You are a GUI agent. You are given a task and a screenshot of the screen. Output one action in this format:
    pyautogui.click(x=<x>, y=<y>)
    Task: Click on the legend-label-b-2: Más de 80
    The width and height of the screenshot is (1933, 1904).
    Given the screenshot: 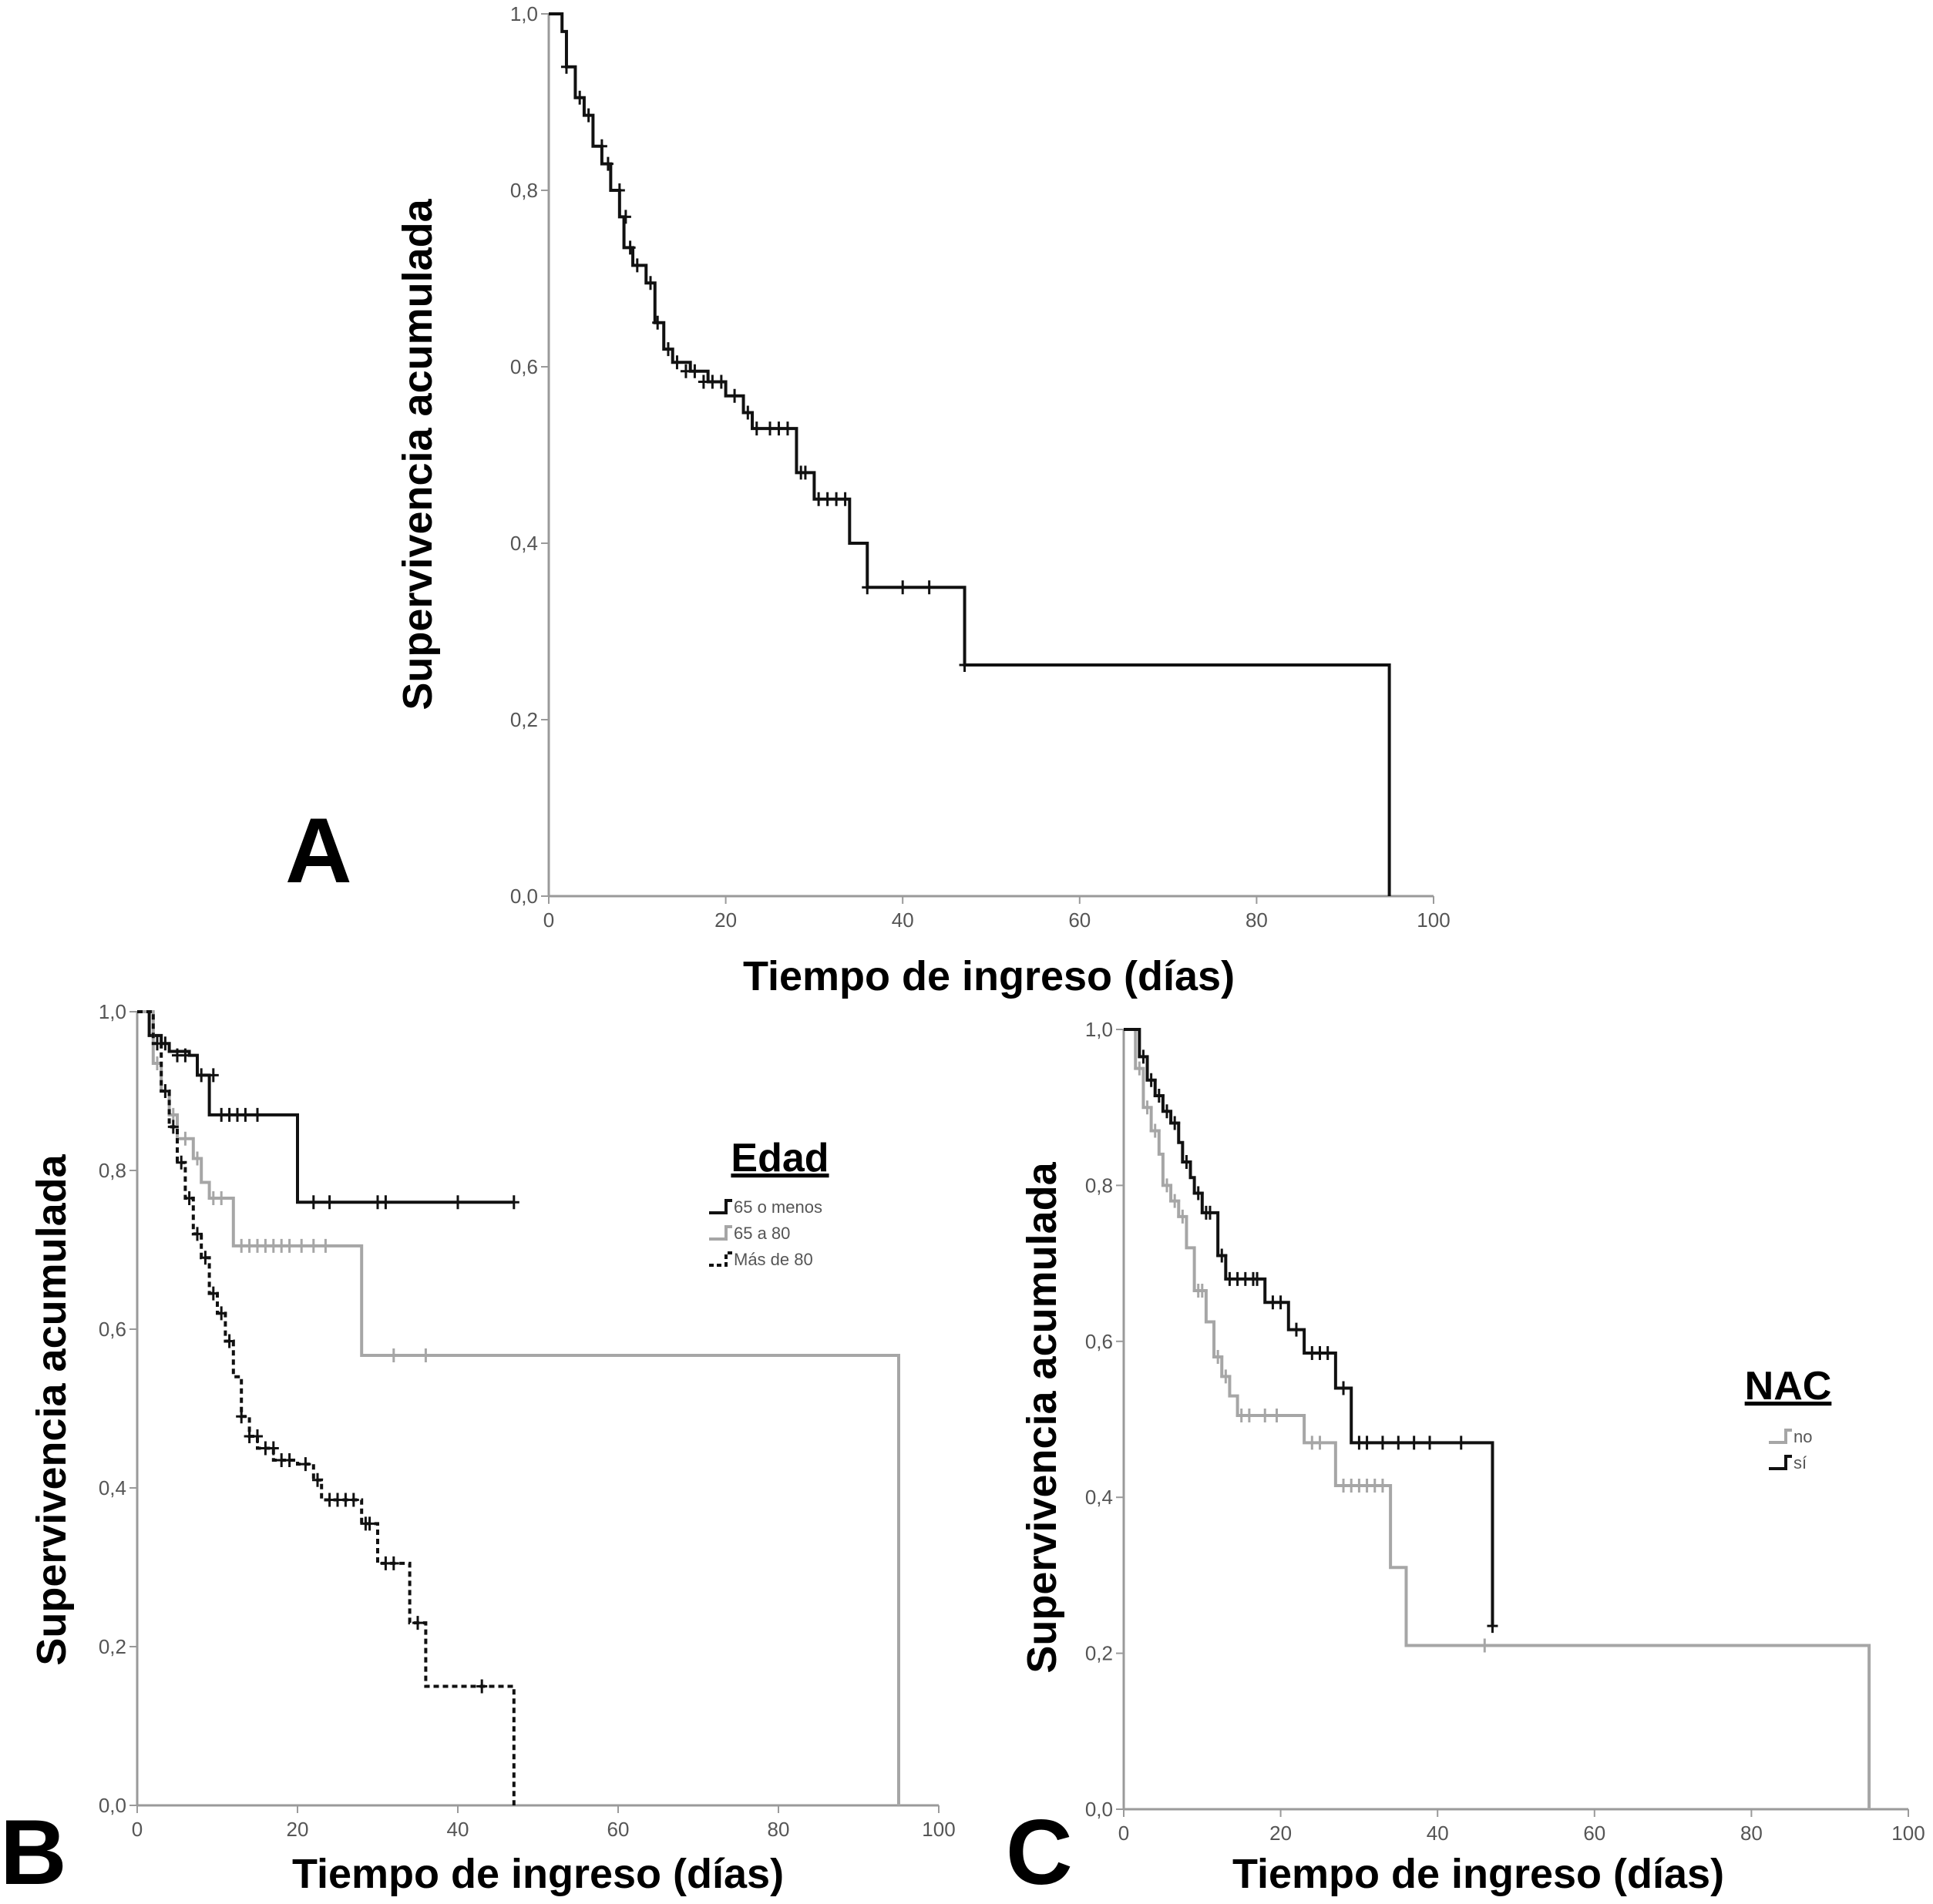 What is the action you would take?
    pyautogui.click(x=773, y=1259)
    